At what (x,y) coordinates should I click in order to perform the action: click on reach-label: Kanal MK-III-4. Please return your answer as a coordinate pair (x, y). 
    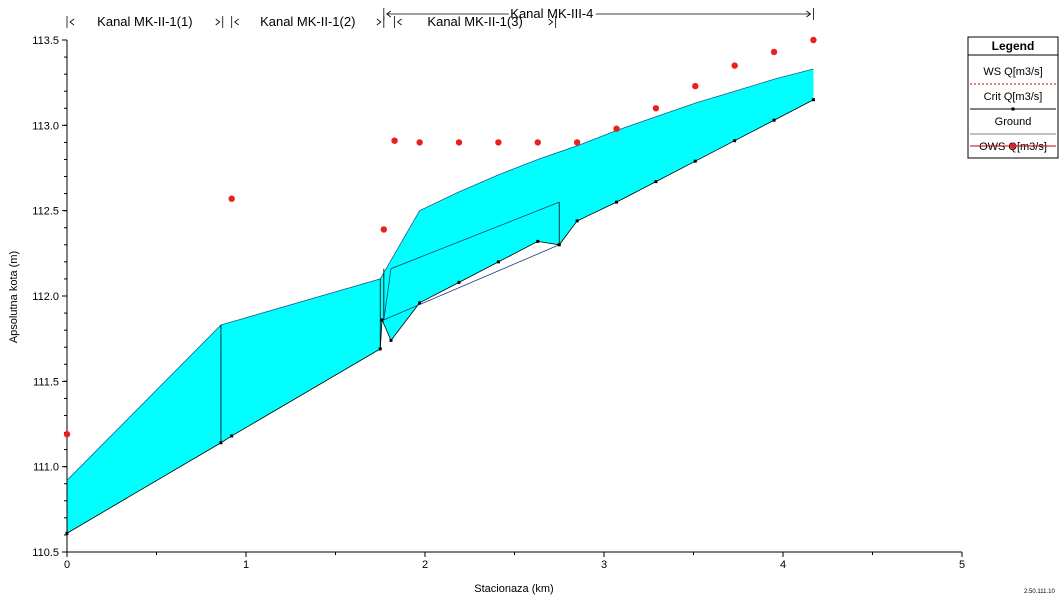
    Looking at the image, I should click on (551, 13).